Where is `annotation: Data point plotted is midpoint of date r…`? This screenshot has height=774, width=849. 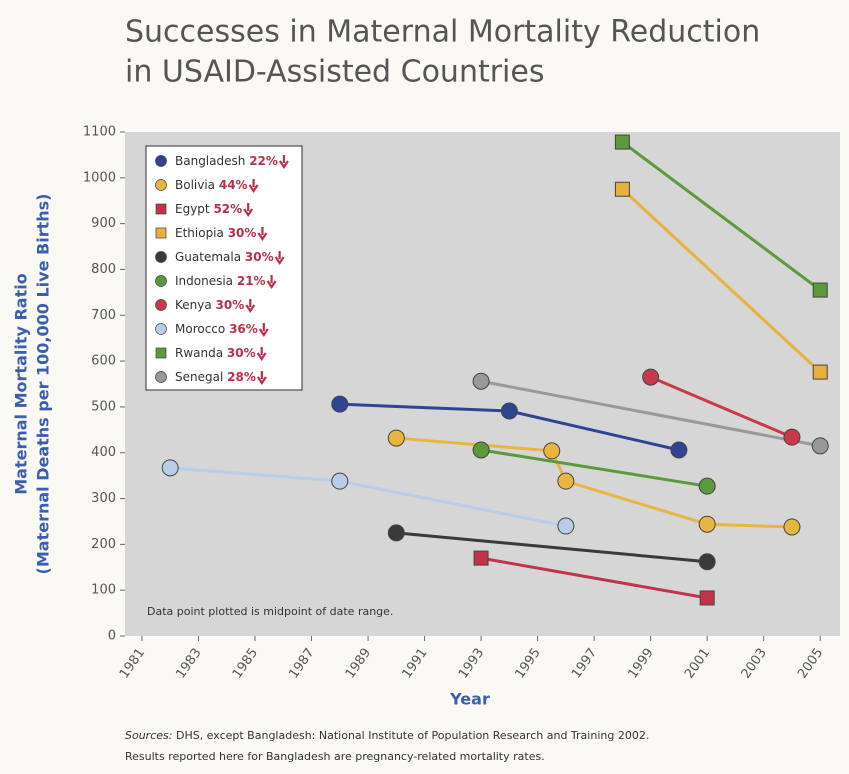 annotation: Data point plotted is midpoint of date r… is located at coordinates (270, 611).